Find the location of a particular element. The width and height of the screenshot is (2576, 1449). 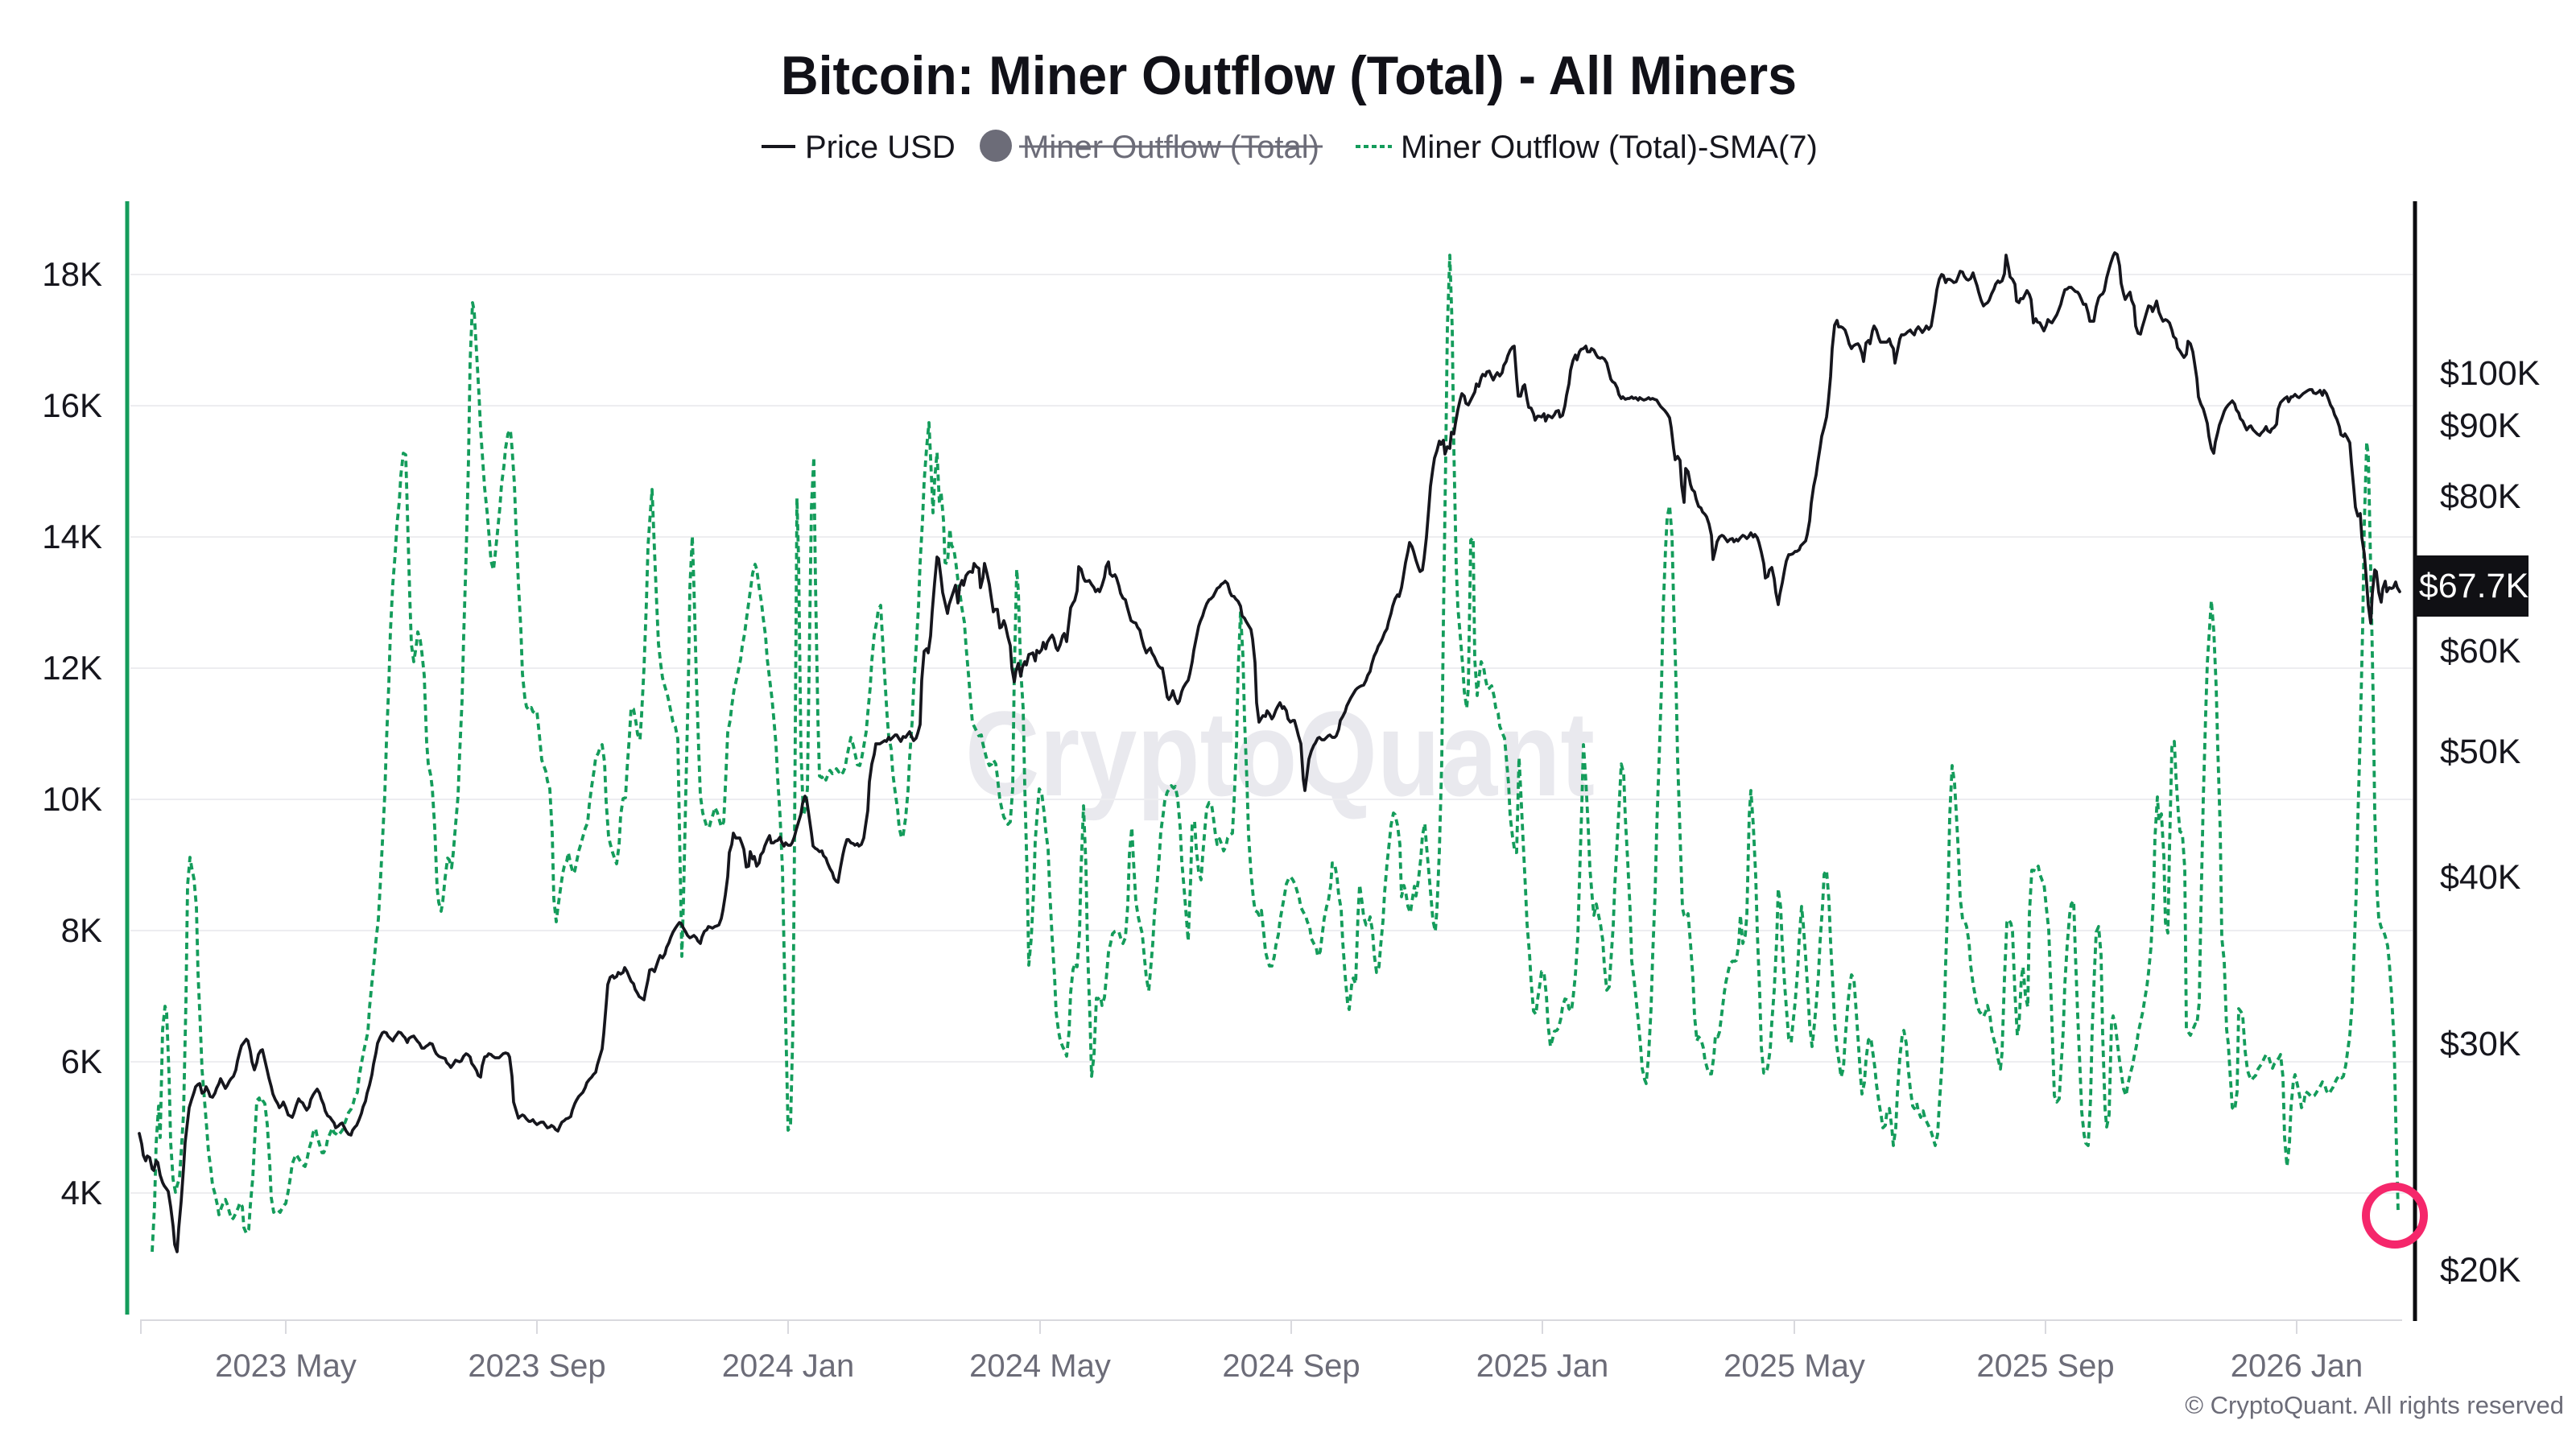

svg-text: 18K is located at coordinates (72, 274).